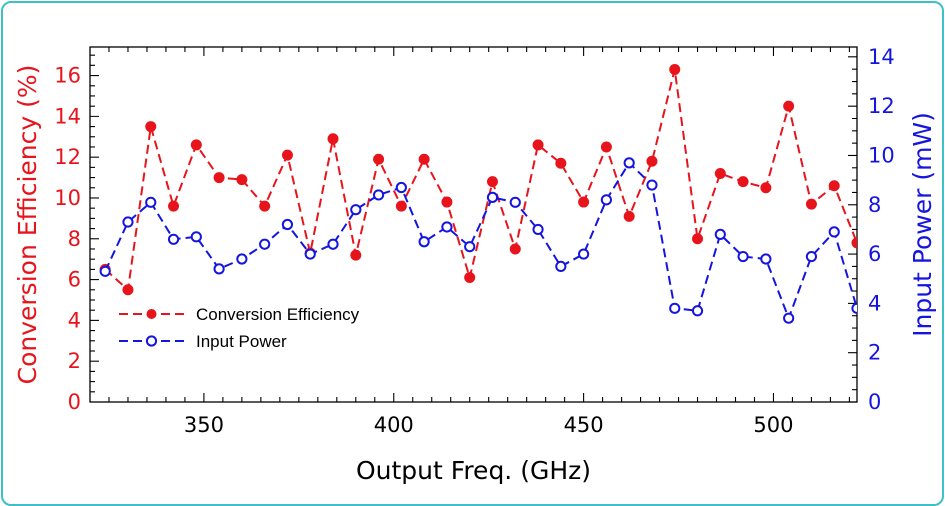  Describe the element at coordinates (241, 341) in the screenshot. I see `legend-input-power-label: Input Power` at that location.